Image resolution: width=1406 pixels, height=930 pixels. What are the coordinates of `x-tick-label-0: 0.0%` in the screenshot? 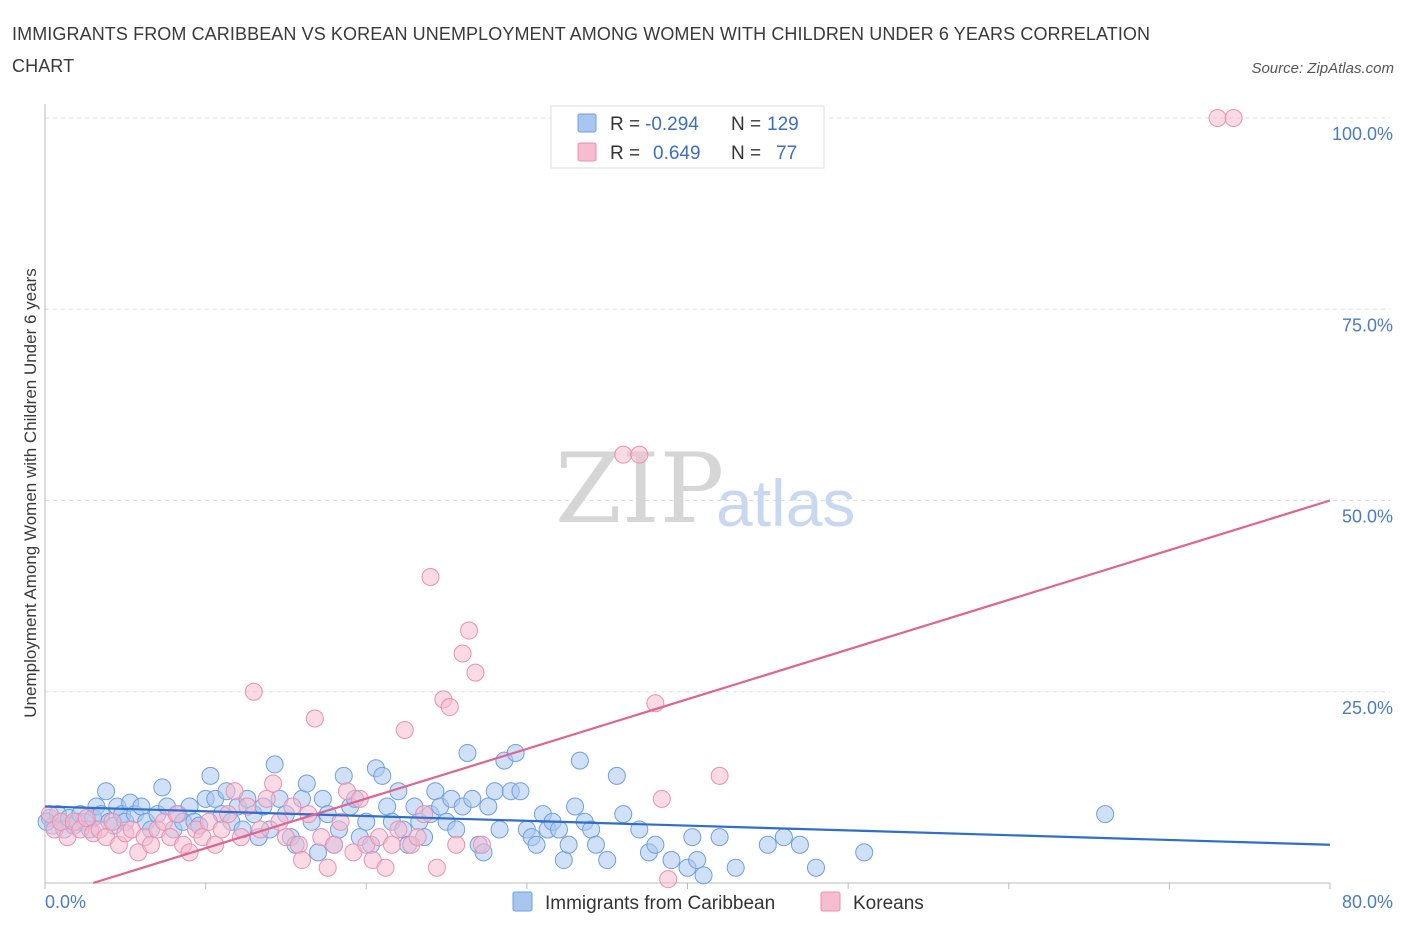 It's located at (65, 902).